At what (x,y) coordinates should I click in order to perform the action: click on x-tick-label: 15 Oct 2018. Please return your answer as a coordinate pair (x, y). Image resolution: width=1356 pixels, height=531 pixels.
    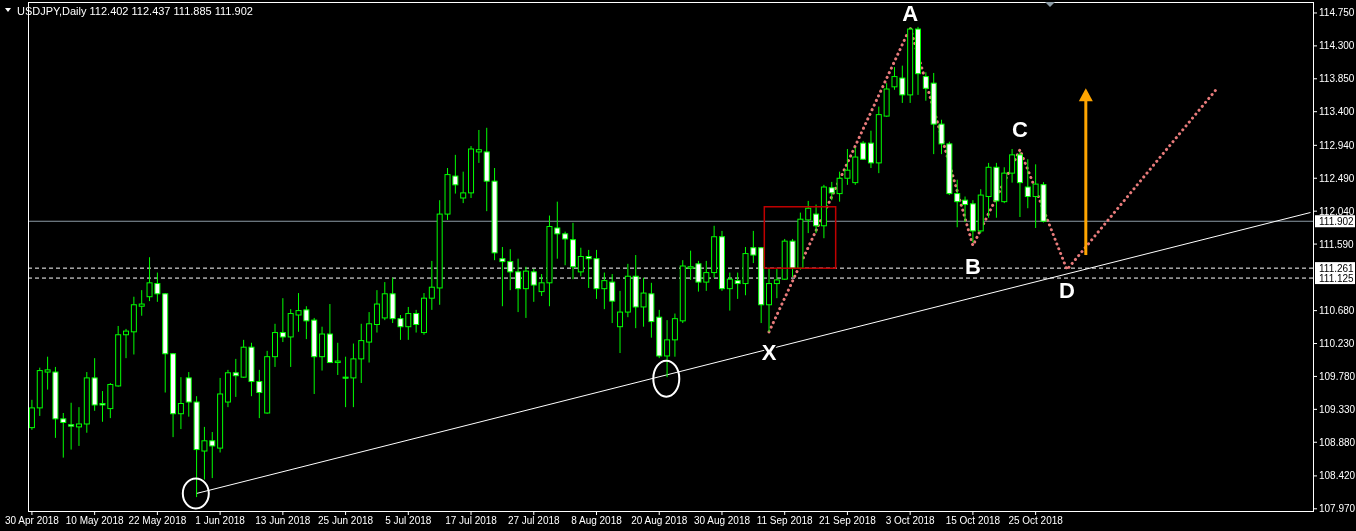
    Looking at the image, I should click on (973, 520).